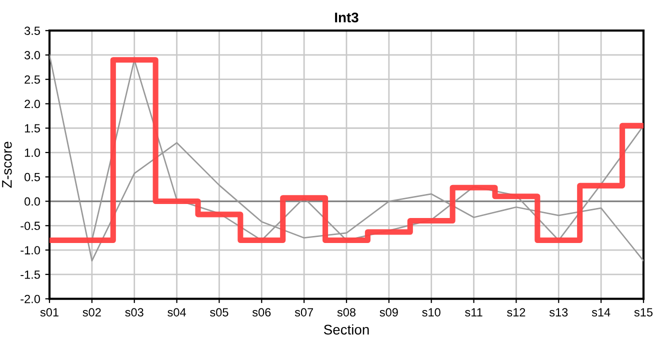 The height and width of the screenshot is (360, 660). I want to click on x-tick-label: s06, so click(261, 312).